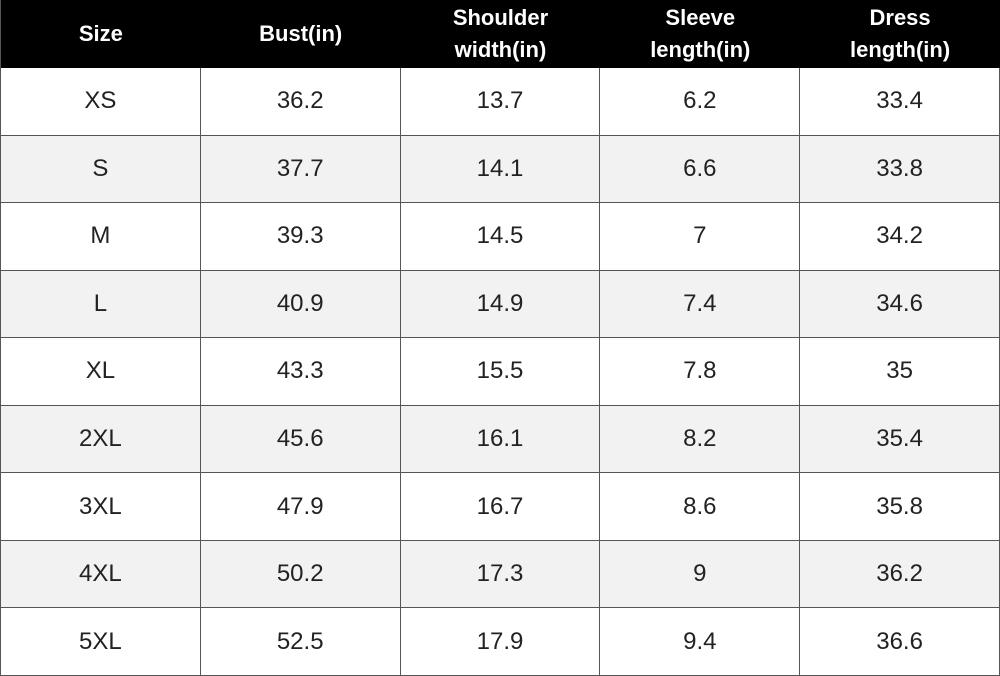 The image size is (1000, 676). What do you see at coordinates (500, 507) in the screenshot?
I see `value-cell: 16.7` at bounding box center [500, 507].